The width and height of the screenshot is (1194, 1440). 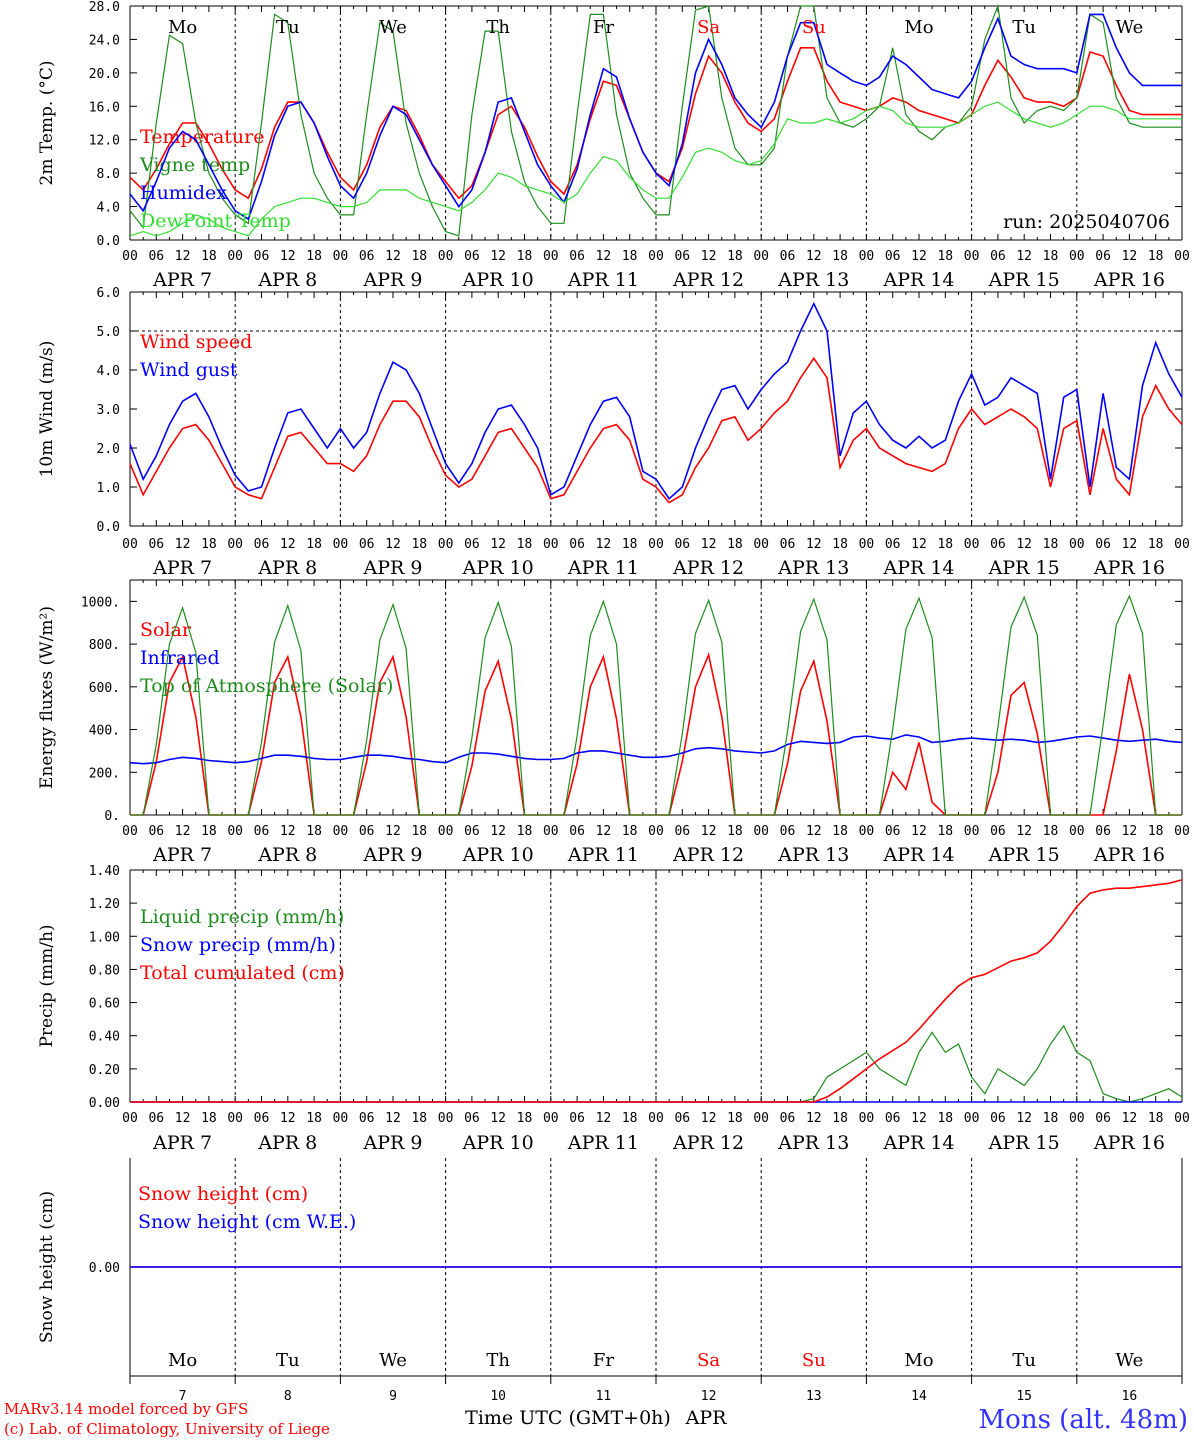 What do you see at coordinates (104, 7) in the screenshot?
I see `y-tick-label: 28.0` at bounding box center [104, 7].